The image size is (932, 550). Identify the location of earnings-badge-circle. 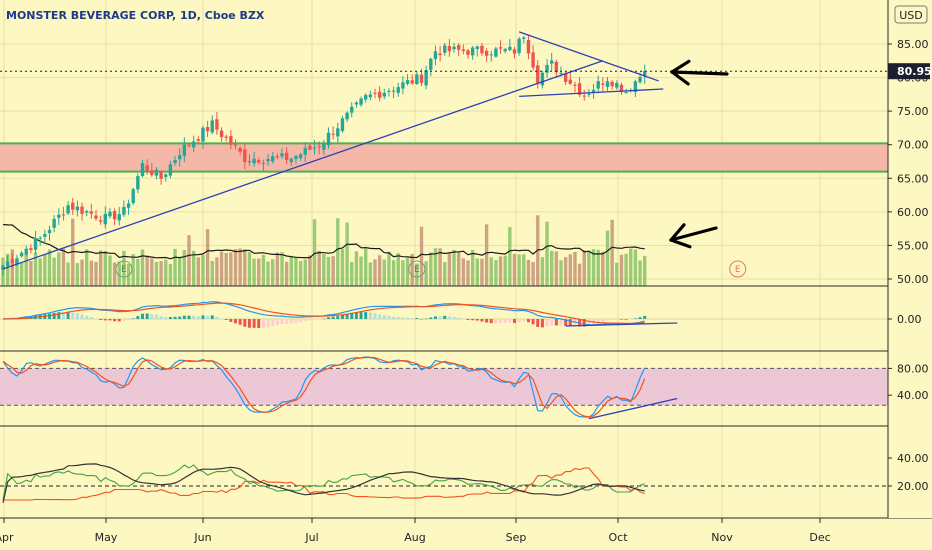
(738, 269).